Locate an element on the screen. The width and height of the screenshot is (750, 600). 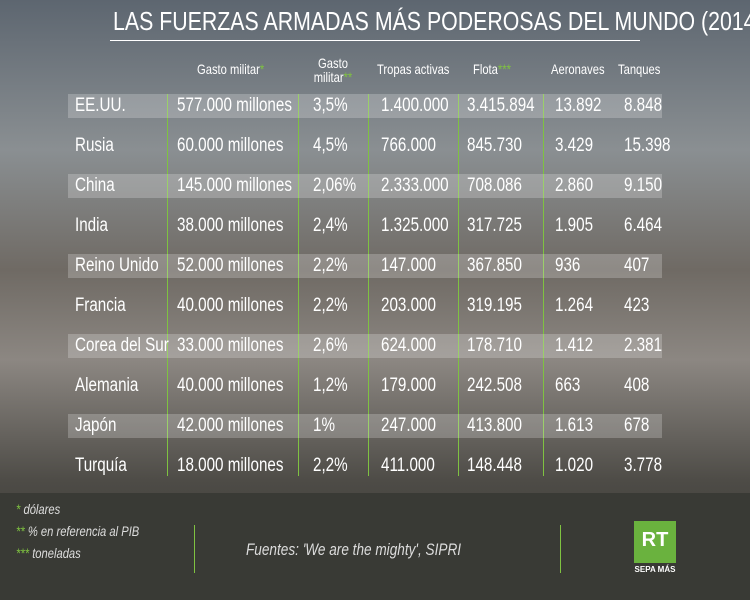
cell: 42.000 millones is located at coordinates (230, 425).